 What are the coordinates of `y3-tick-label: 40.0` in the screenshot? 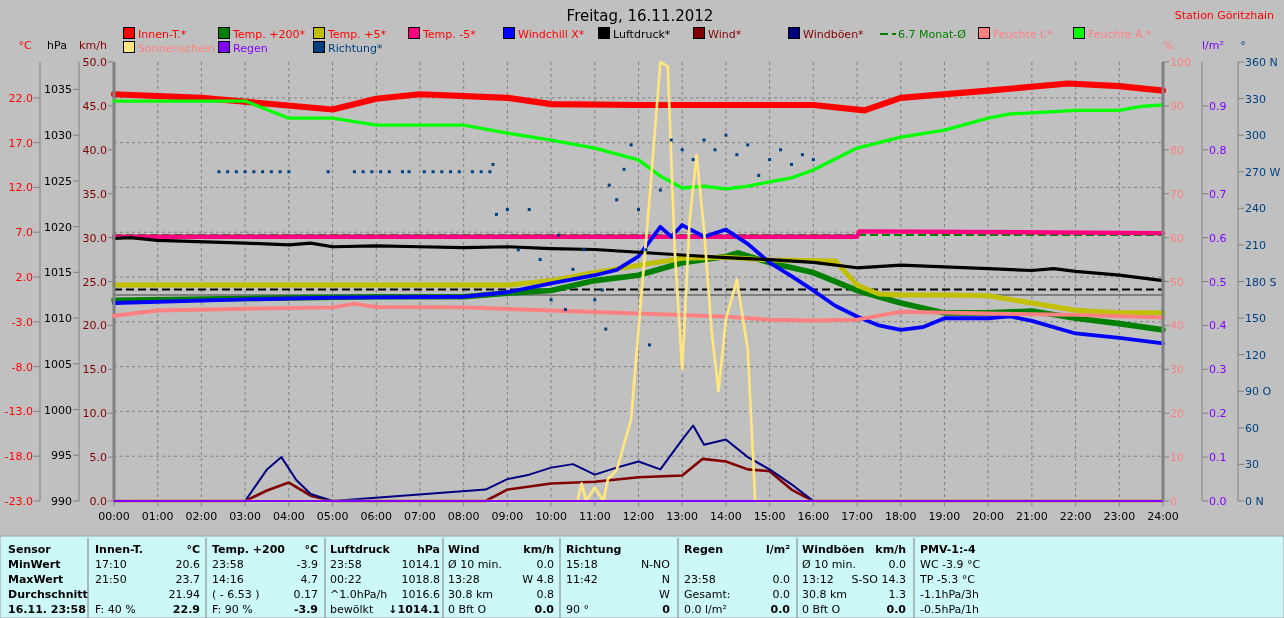 It's located at (94, 150).